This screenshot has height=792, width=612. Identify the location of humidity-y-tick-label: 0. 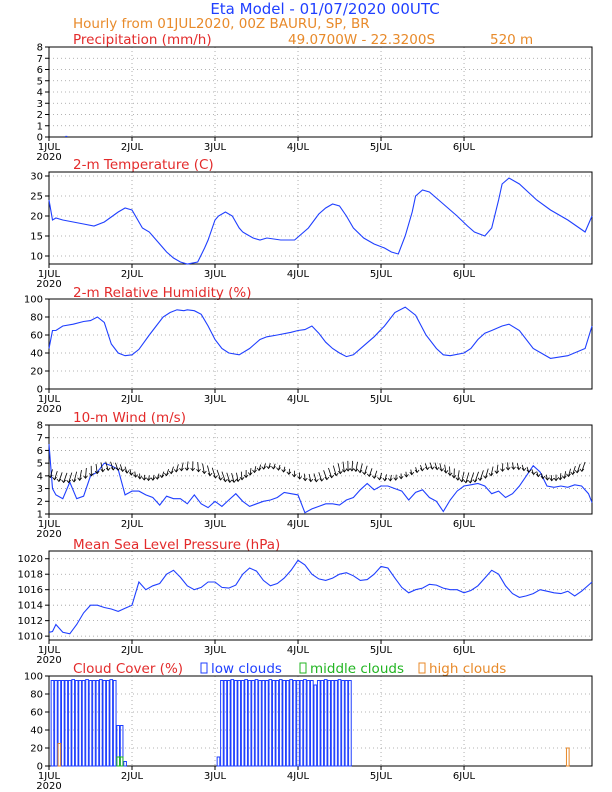
(40, 390).